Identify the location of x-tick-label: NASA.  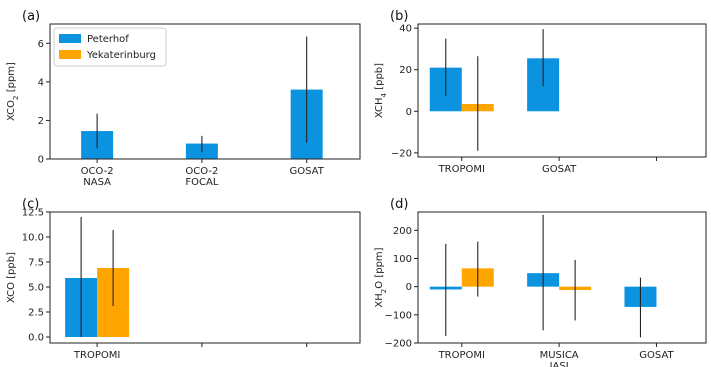
(97, 182).